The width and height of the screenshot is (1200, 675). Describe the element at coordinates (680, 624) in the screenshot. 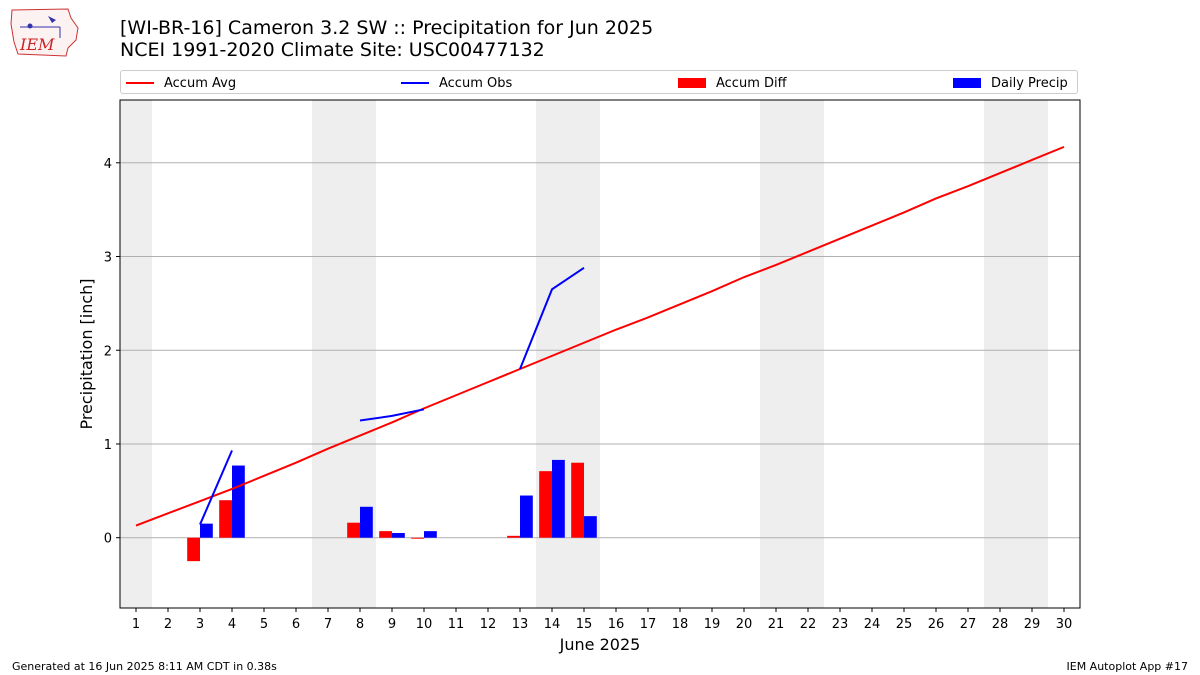

I see `x-tick-label: 18` at that location.